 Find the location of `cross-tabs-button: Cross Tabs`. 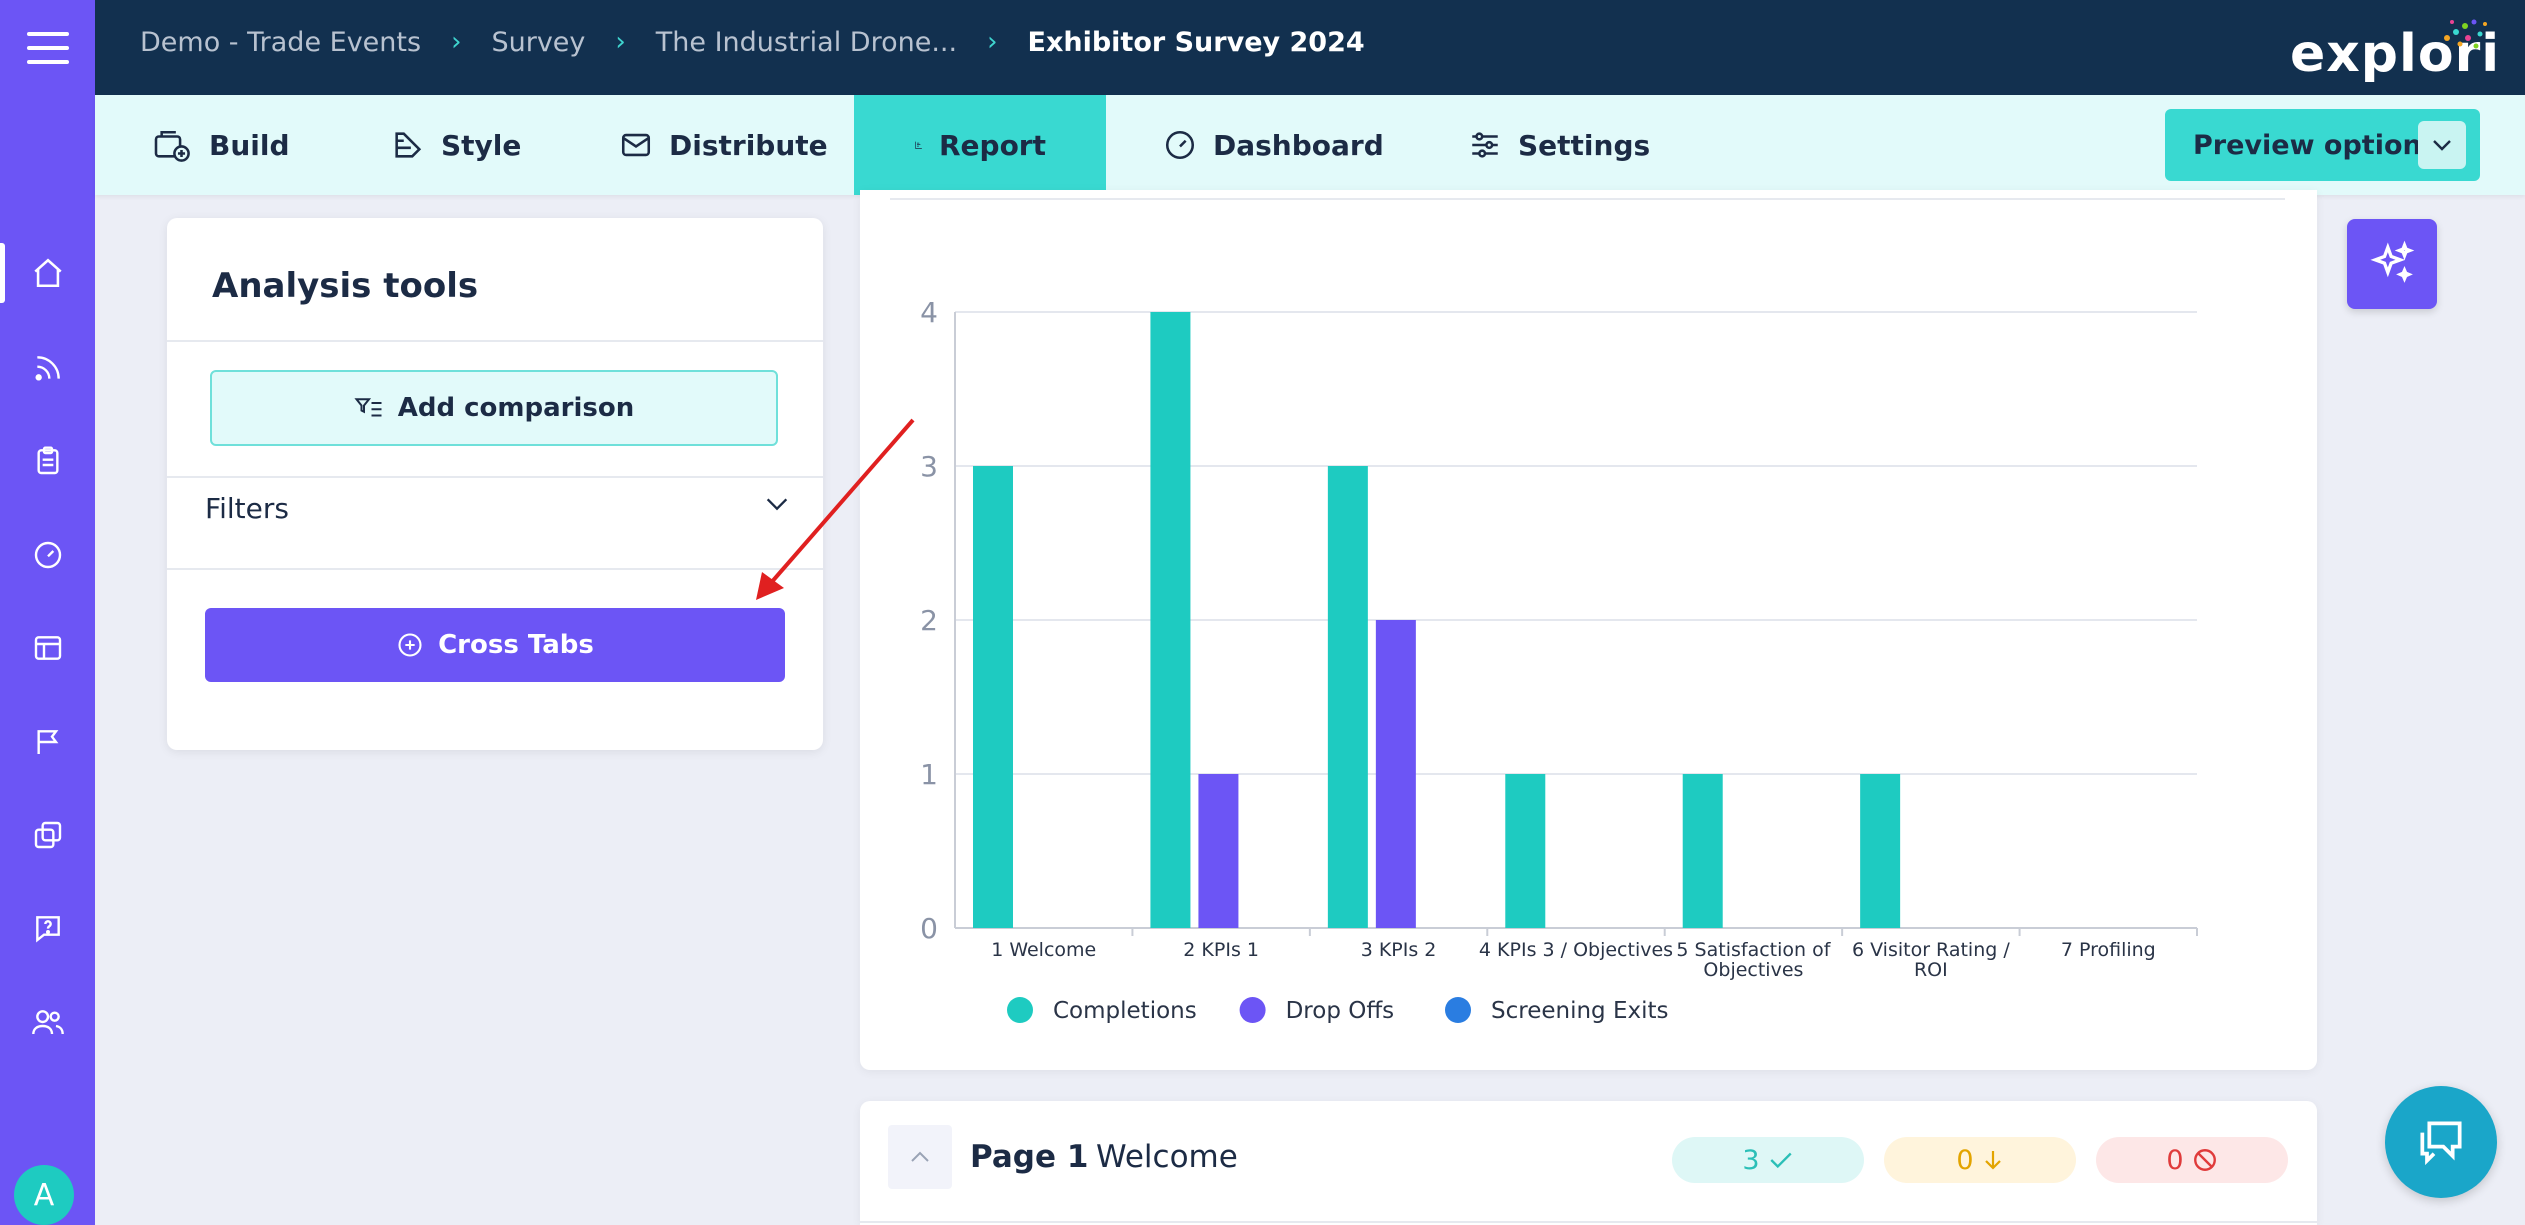

cross-tabs-button: Cross Tabs is located at coordinates (495, 645).